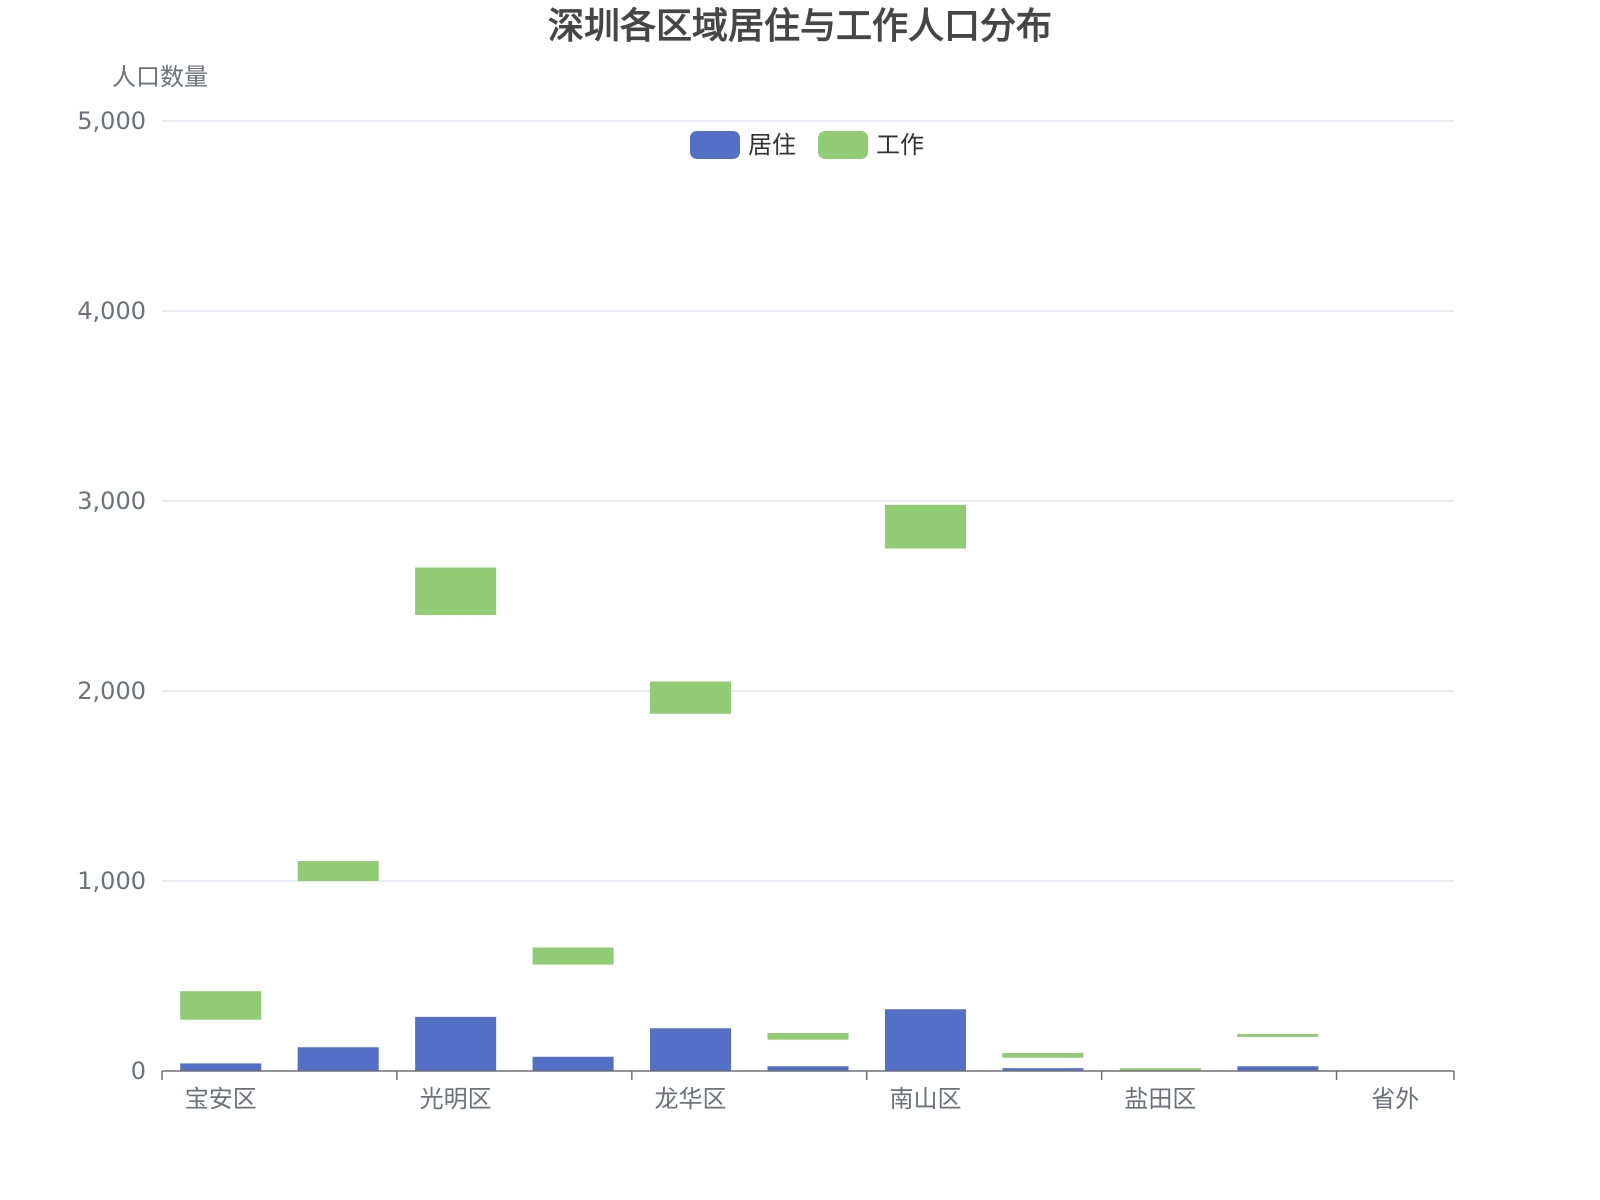 The height and width of the screenshot is (1200, 1600). What do you see at coordinates (111, 691) in the screenshot?
I see `y-tick-label: 2,000` at bounding box center [111, 691].